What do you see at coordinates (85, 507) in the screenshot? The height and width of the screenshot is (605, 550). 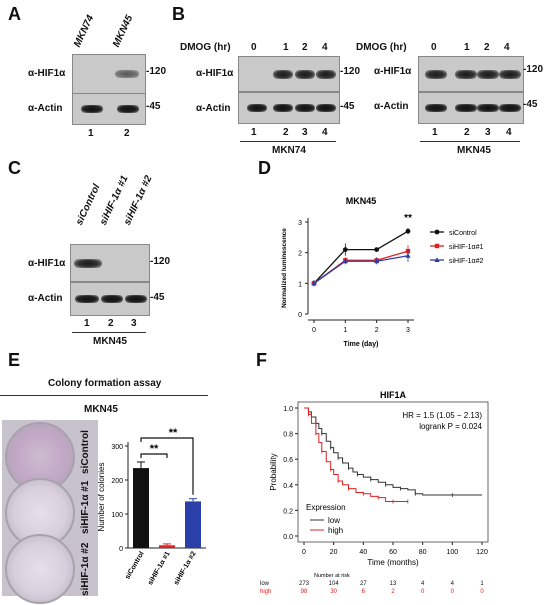 I see `dish-label: siHIF-1α #1` at bounding box center [85, 507].